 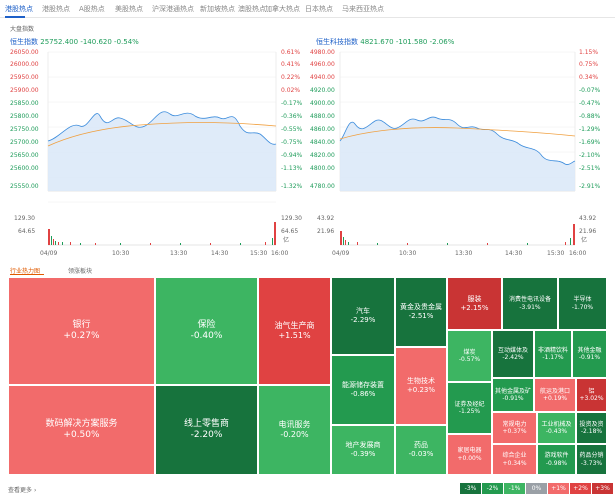 I want to click on heatmap-cell: 药品分销 -3.73%, so click(x=591, y=459).